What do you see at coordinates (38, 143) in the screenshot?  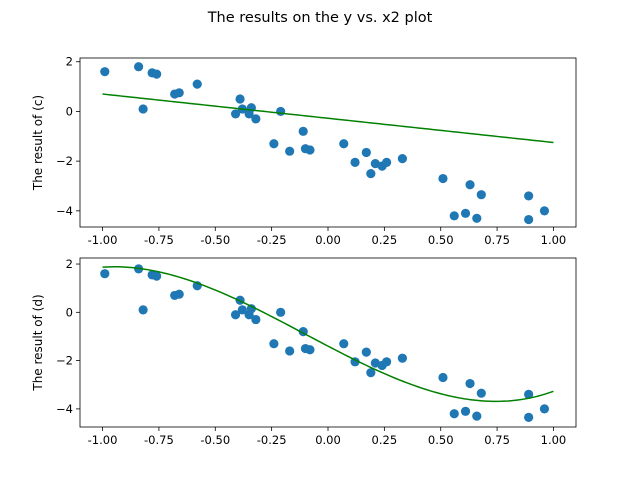 I see `y-axis-label: The result of (c)` at bounding box center [38, 143].